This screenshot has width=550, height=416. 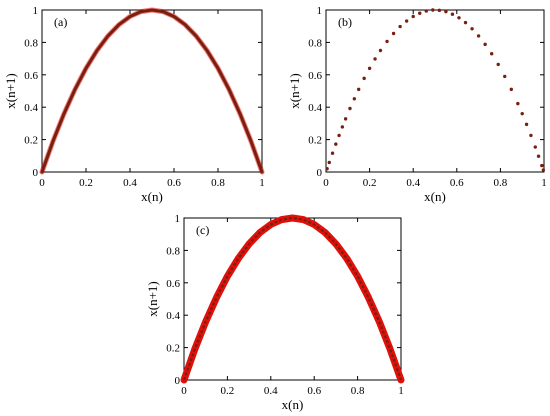 I want to click on panel-label: (c), so click(x=202, y=230).